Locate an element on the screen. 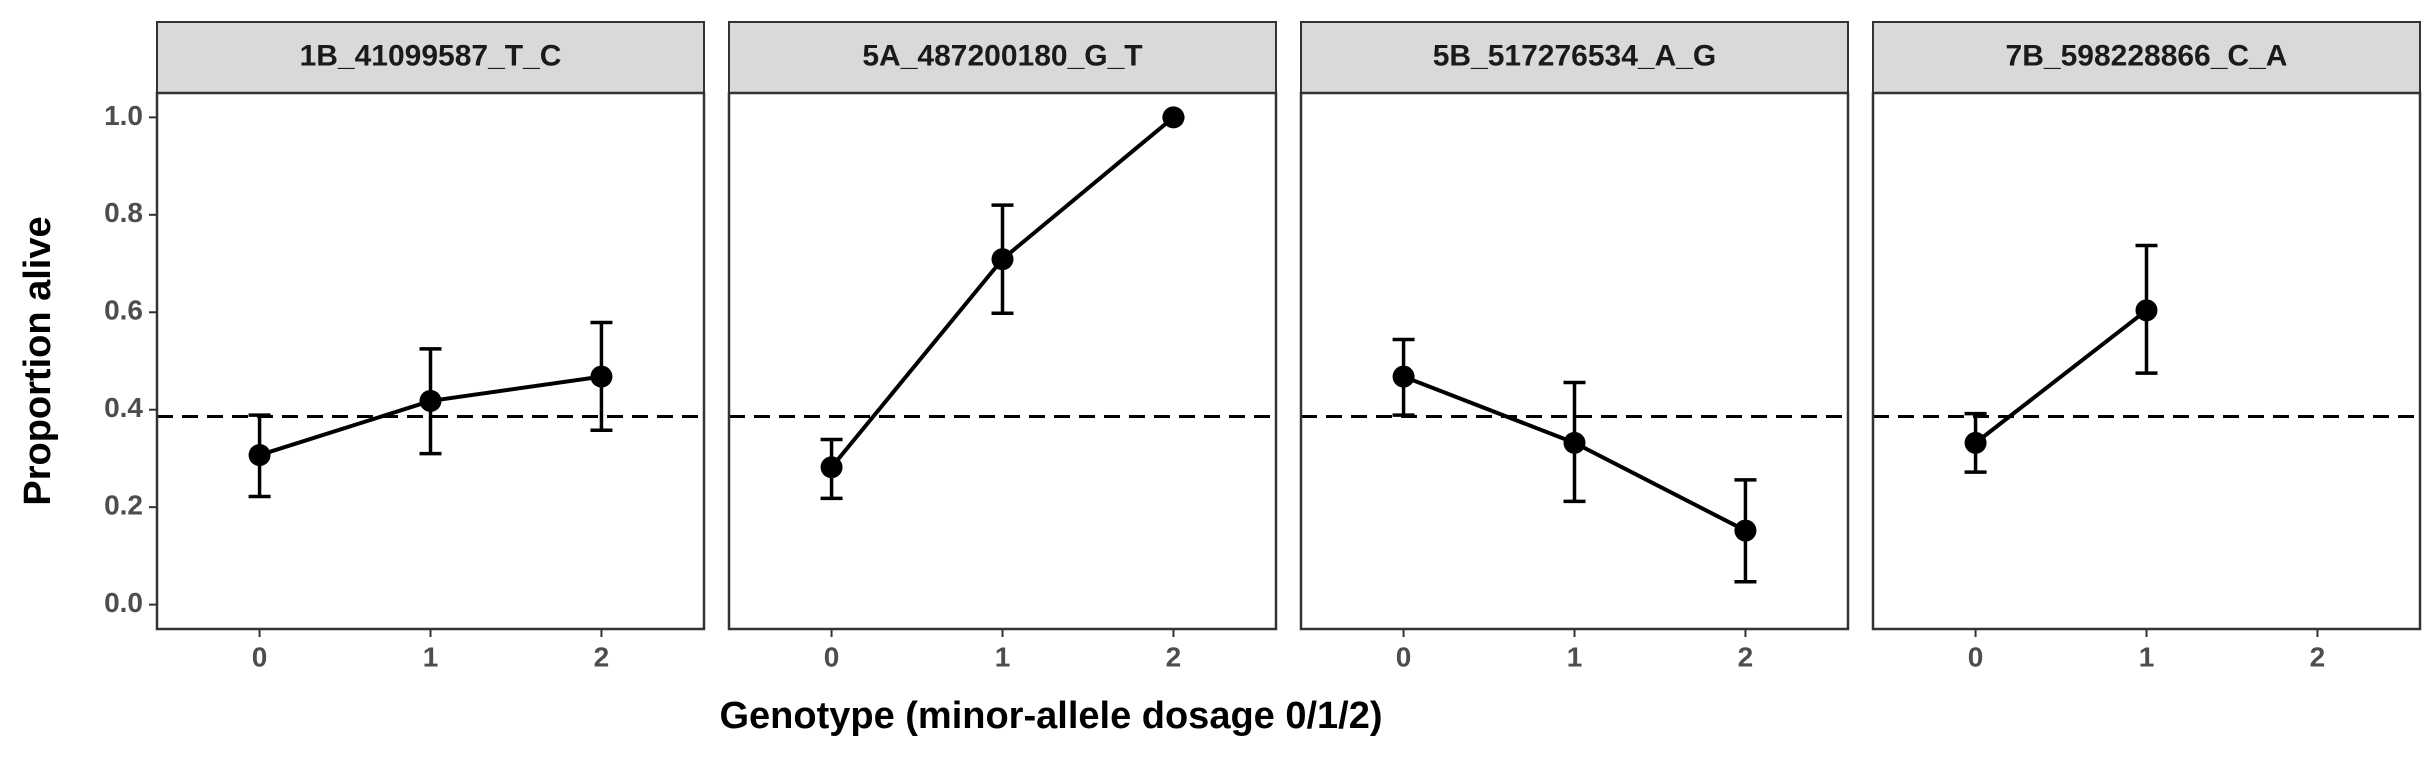  y-tick-label: 1.0 is located at coordinates (123, 115).